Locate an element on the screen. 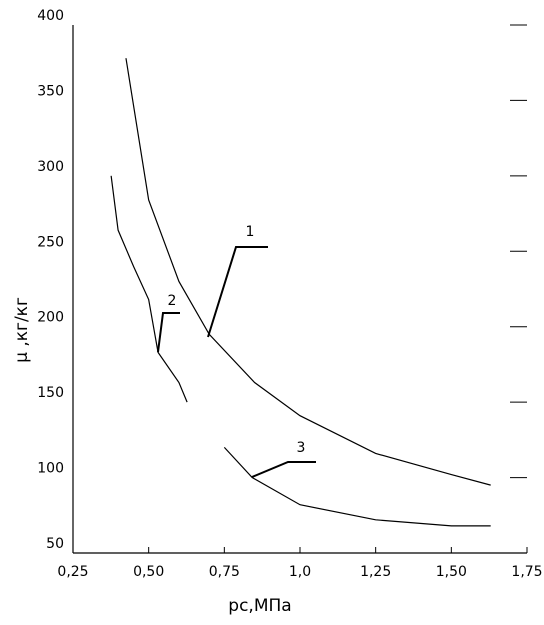 This screenshot has height=625, width=544. y-tick-label: 200 is located at coordinates (50, 318).